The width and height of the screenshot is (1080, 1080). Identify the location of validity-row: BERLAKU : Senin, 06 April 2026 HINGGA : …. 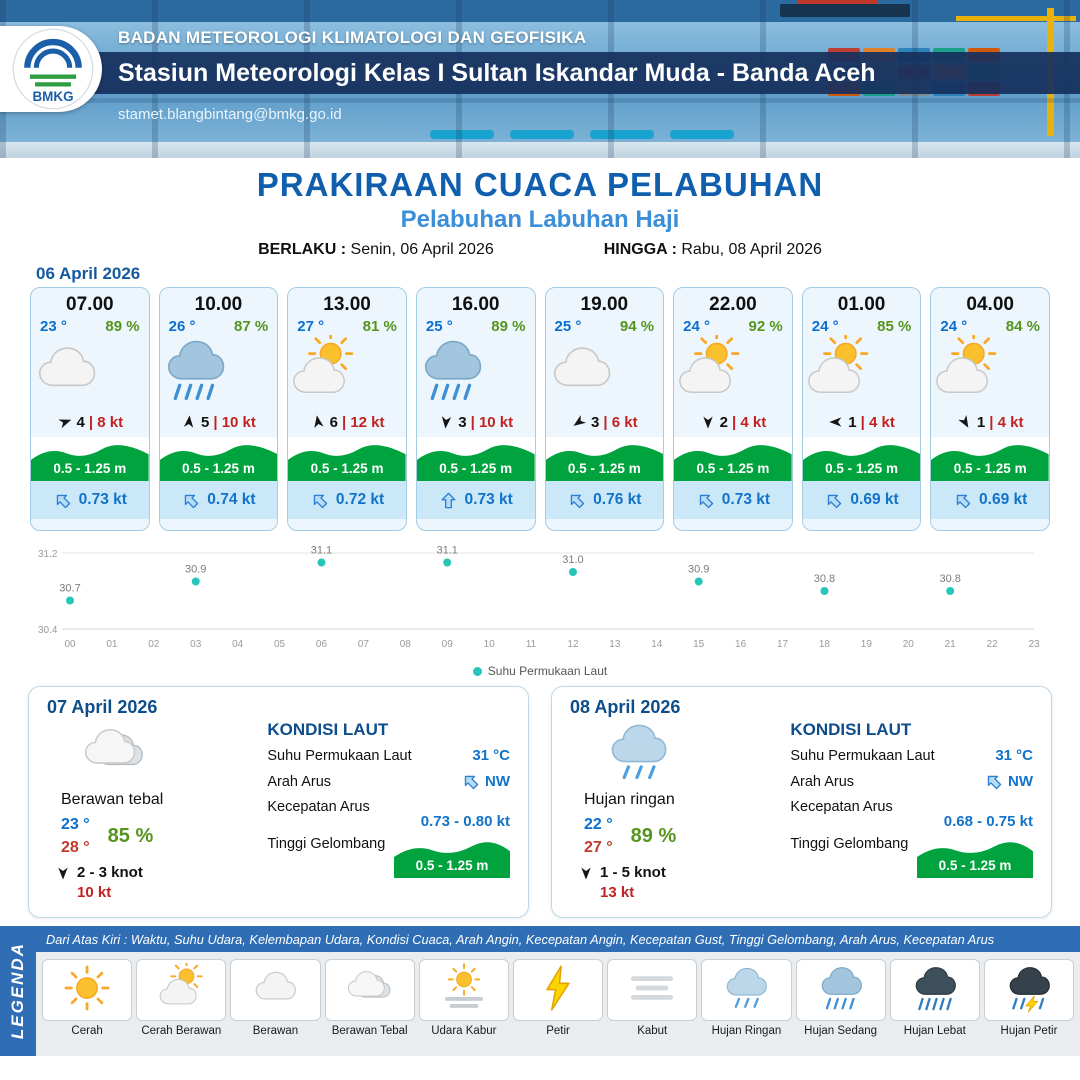
(540, 250).